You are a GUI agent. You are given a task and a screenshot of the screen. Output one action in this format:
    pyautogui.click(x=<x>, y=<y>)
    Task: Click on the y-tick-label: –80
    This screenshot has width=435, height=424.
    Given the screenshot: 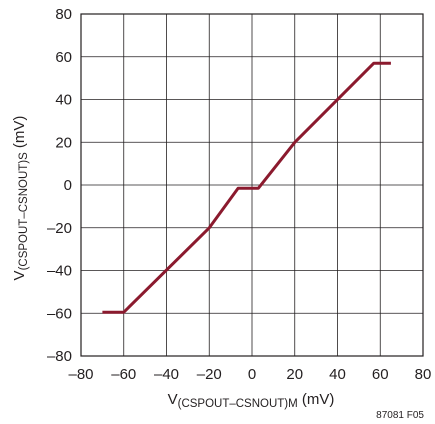 What is the action you would take?
    pyautogui.click(x=59, y=356)
    